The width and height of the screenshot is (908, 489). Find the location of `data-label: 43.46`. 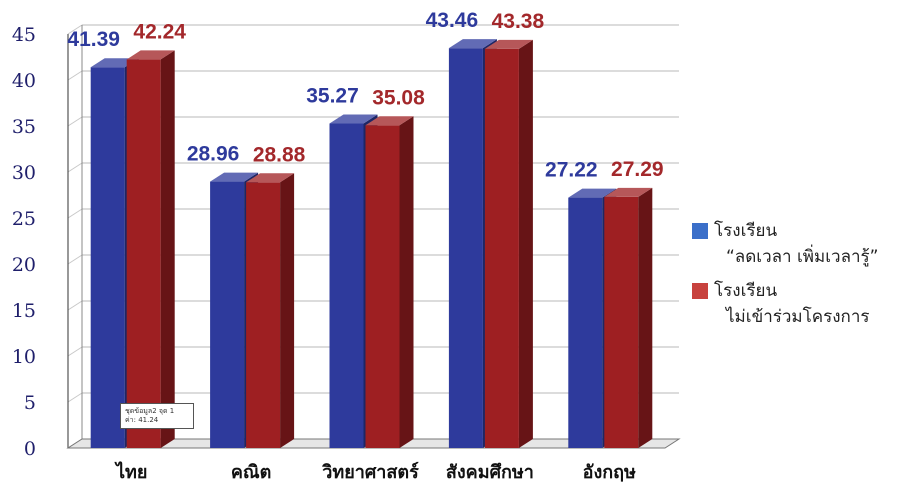

data-label: 43.46 is located at coordinates (452, 20).